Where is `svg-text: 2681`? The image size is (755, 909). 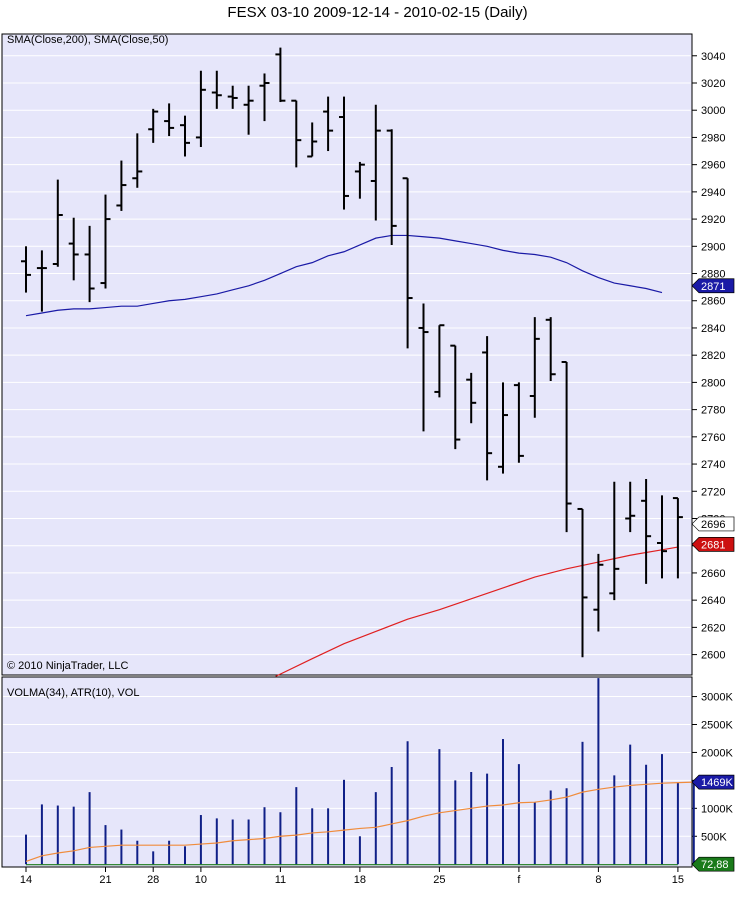 svg-text: 2681 is located at coordinates (713, 545).